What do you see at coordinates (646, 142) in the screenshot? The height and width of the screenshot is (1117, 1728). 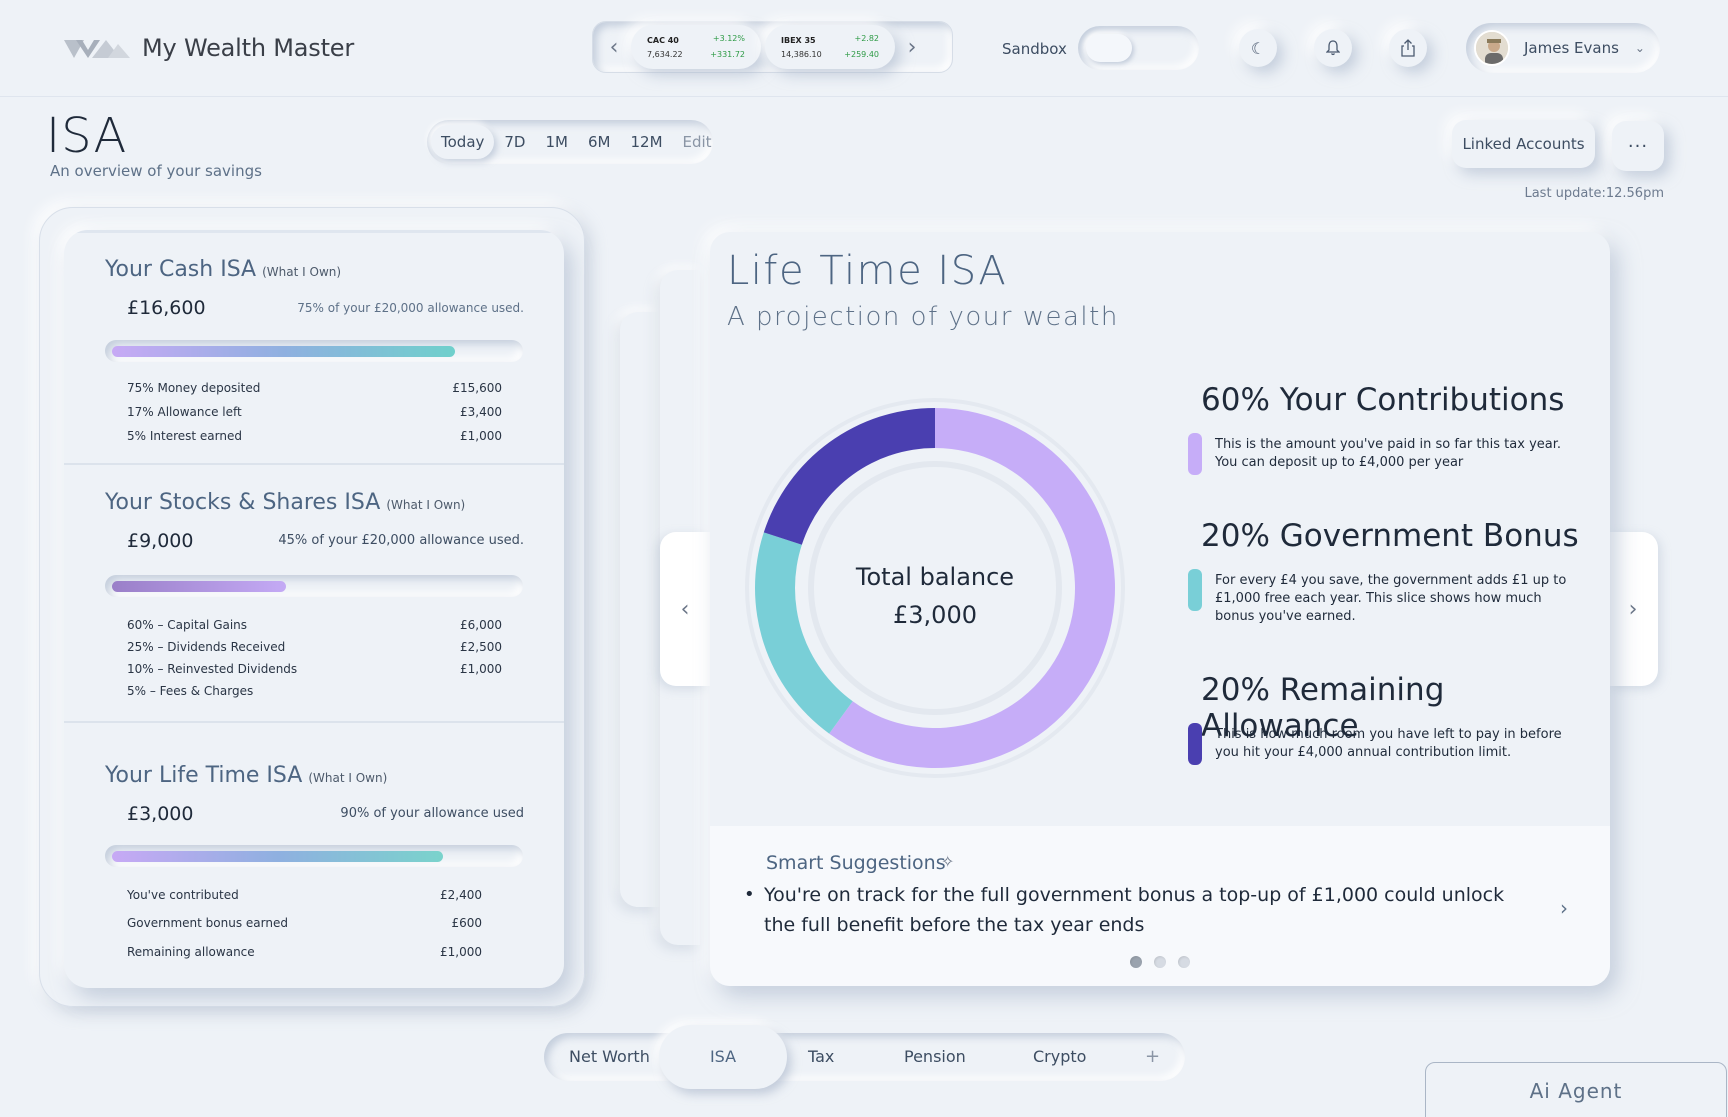 I see `range-12m: 12M` at bounding box center [646, 142].